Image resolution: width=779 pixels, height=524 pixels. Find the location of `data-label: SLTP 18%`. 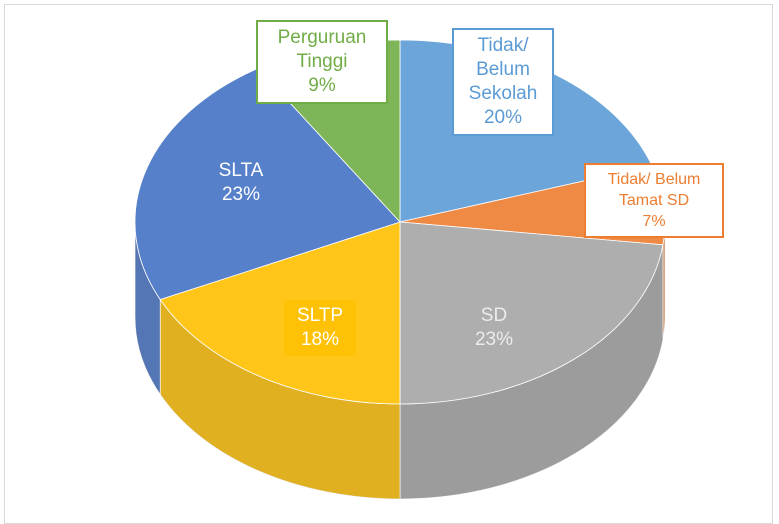

data-label: SLTP 18% is located at coordinates (320, 328).